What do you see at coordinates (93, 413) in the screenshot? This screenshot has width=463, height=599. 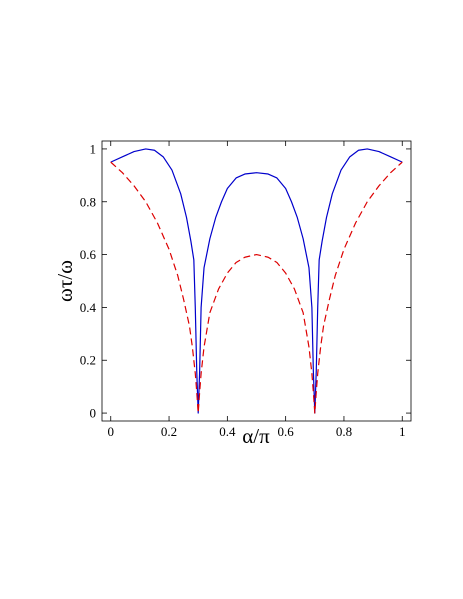 I see `y-tick-label: 0` at bounding box center [93, 413].